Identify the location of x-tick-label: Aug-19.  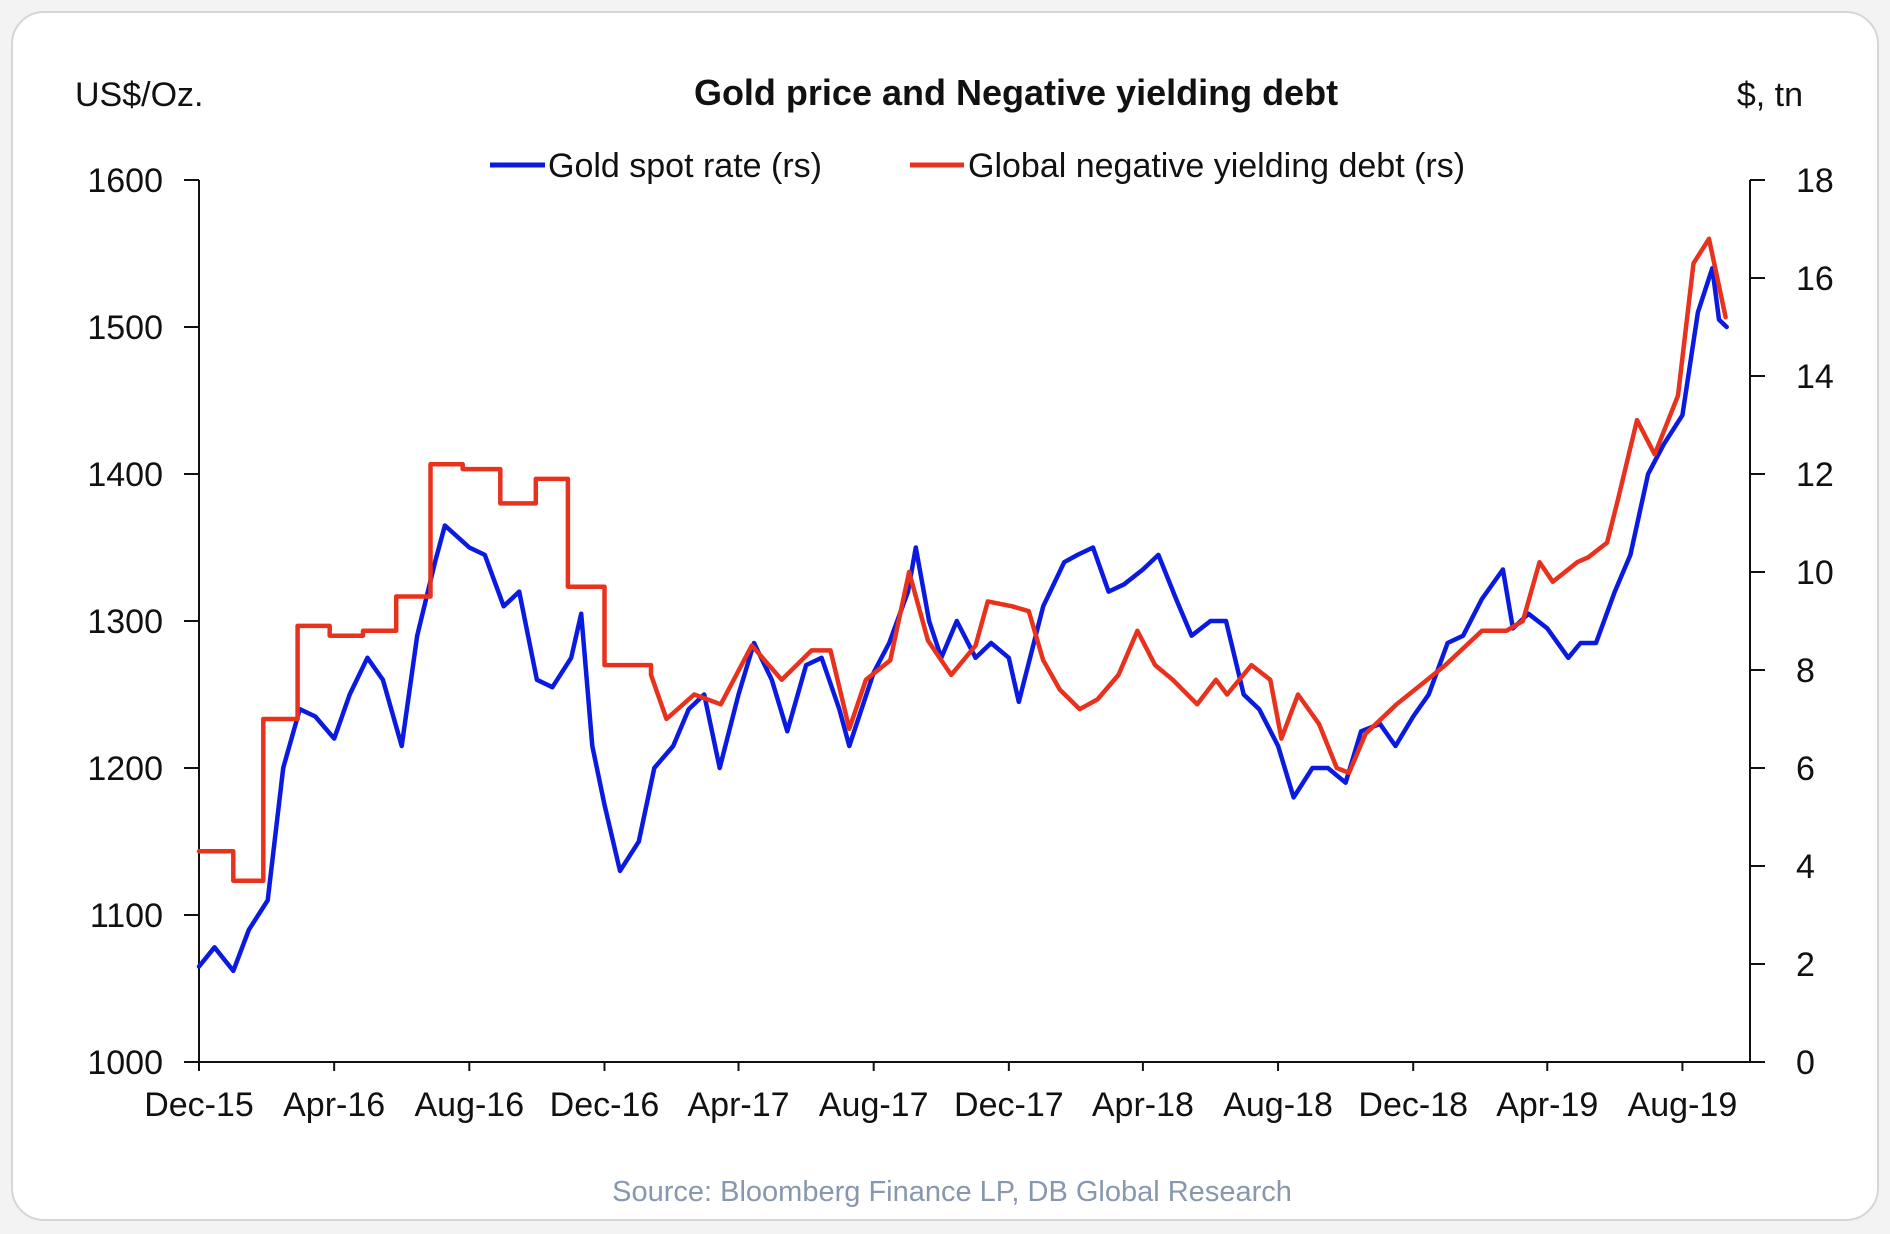
(1683, 1105).